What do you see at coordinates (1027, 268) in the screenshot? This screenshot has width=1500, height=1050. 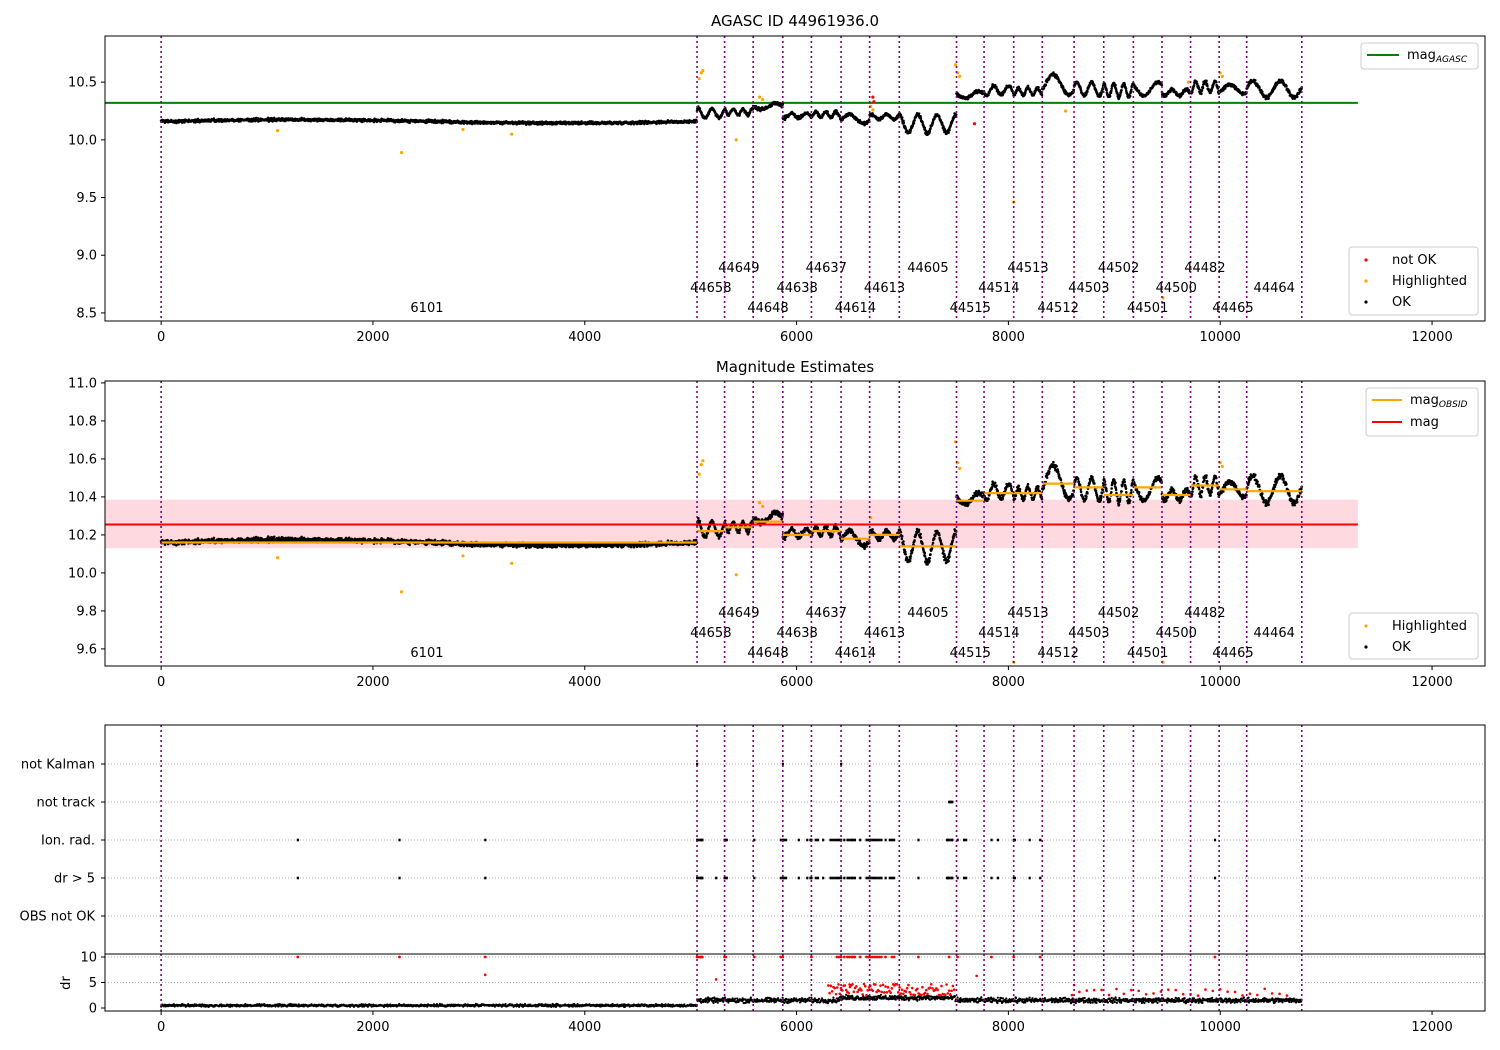 I see `obsid-label: 44513` at bounding box center [1027, 268].